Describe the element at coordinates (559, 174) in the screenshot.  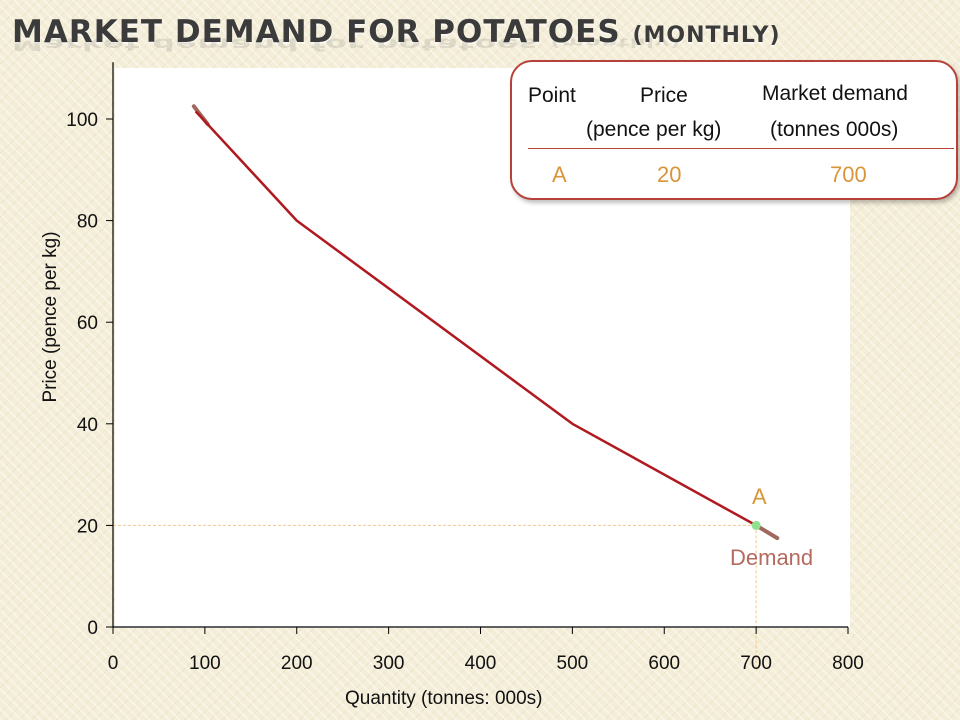
I see `row-a-point: A` at that location.